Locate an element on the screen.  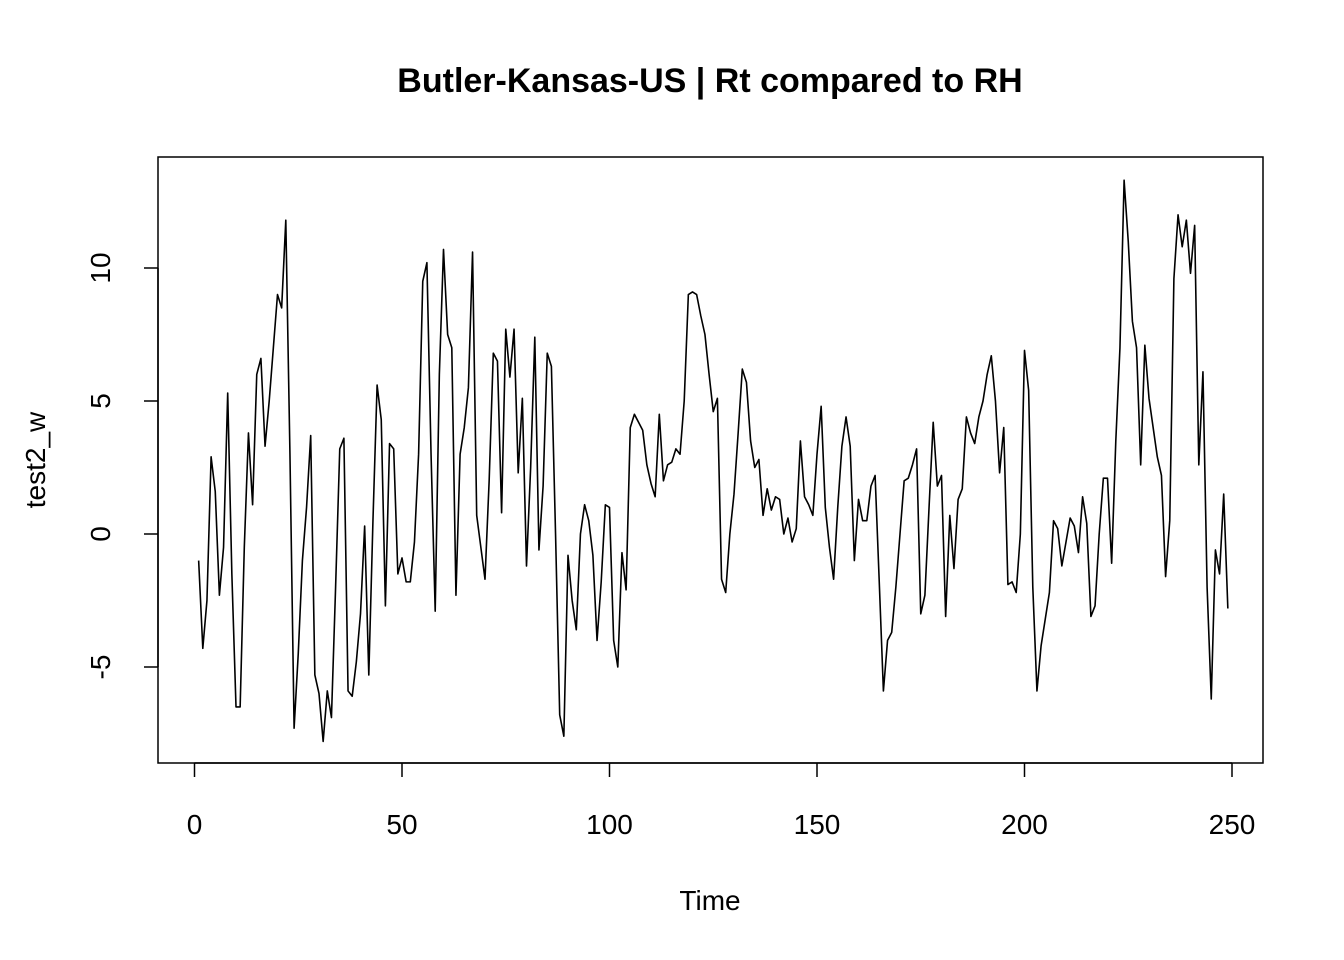
x-tick-label: 50 is located at coordinates (401, 824).